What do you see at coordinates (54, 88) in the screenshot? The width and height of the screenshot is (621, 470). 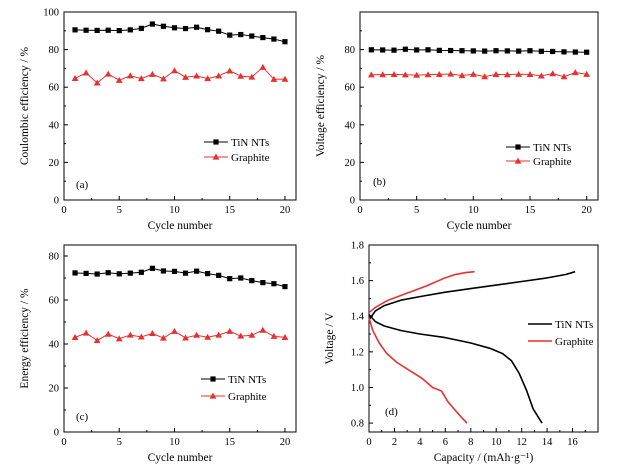 I see `y-tick-label: 60` at bounding box center [54, 88].